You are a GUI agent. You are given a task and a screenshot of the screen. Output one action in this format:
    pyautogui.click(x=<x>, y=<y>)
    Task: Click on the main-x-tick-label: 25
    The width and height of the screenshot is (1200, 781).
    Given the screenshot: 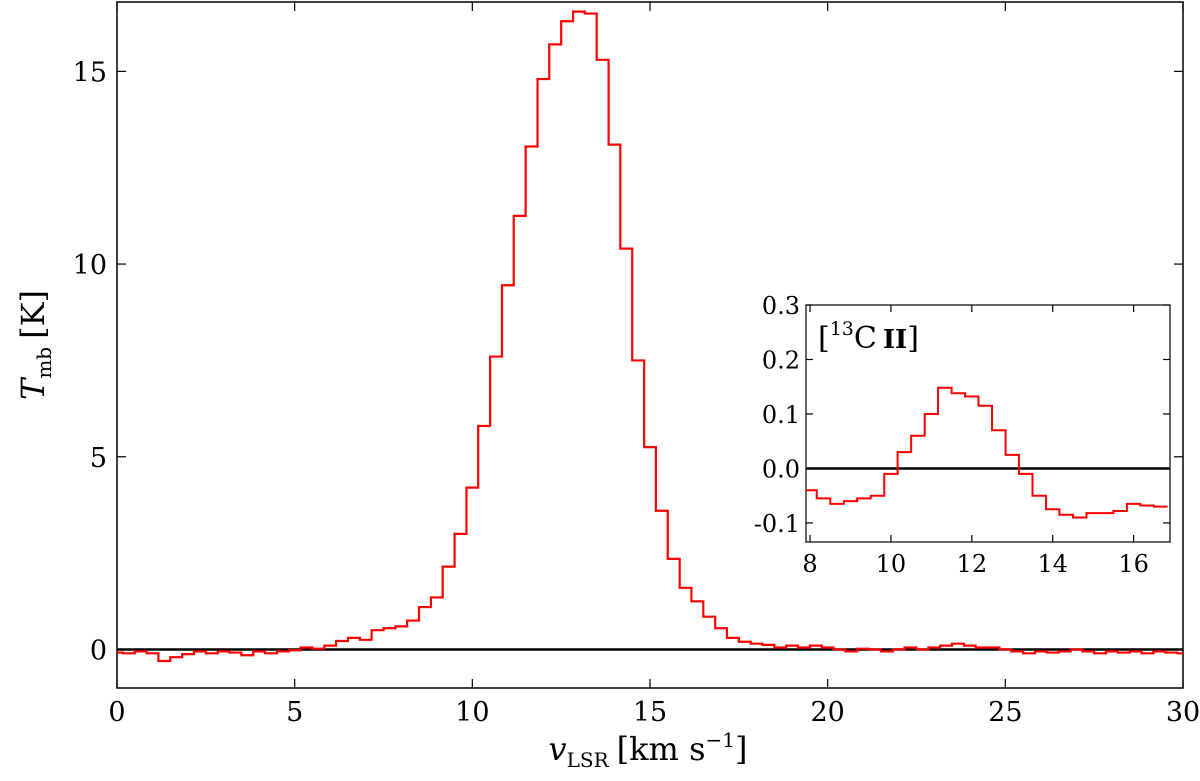 What is the action you would take?
    pyautogui.click(x=1005, y=712)
    